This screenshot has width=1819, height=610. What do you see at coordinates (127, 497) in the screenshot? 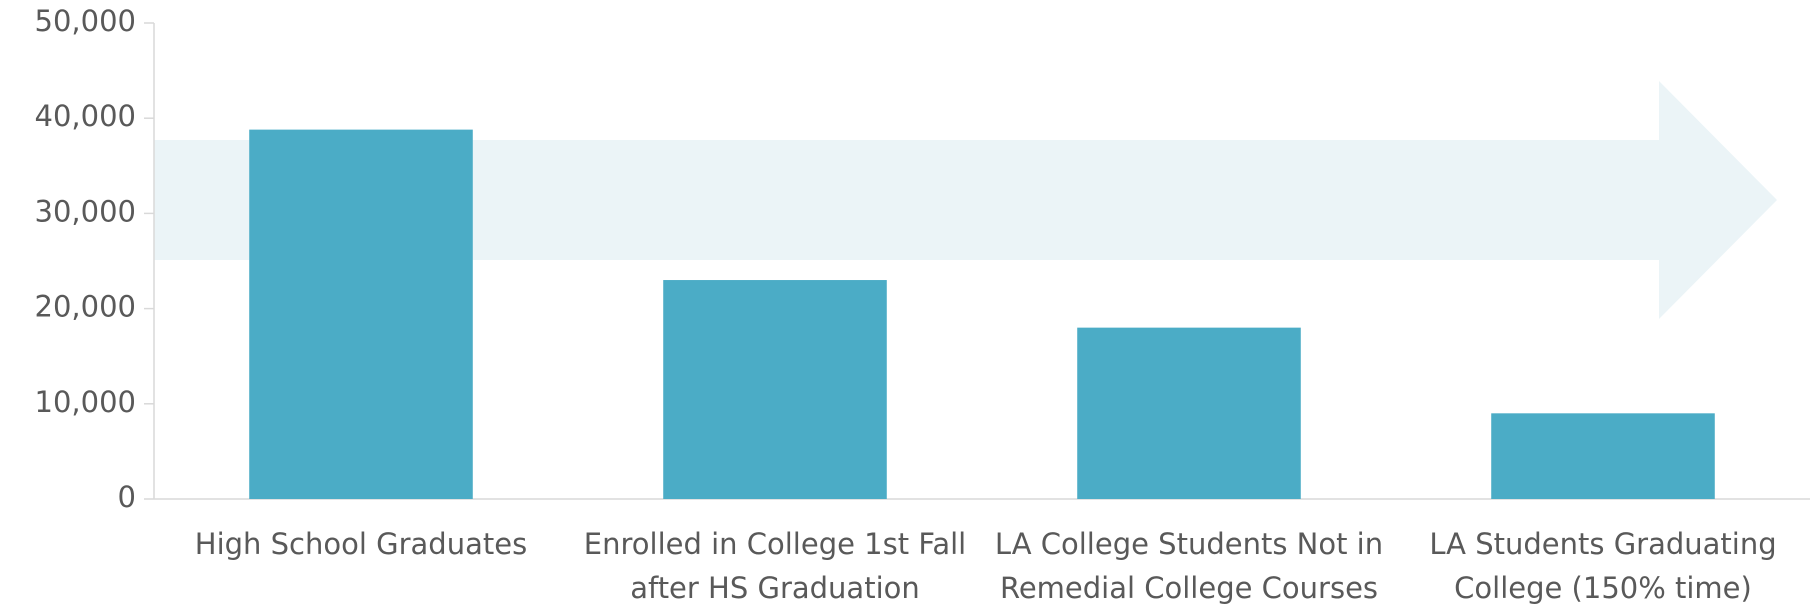
I see `y-tick-label: 0` at bounding box center [127, 497].